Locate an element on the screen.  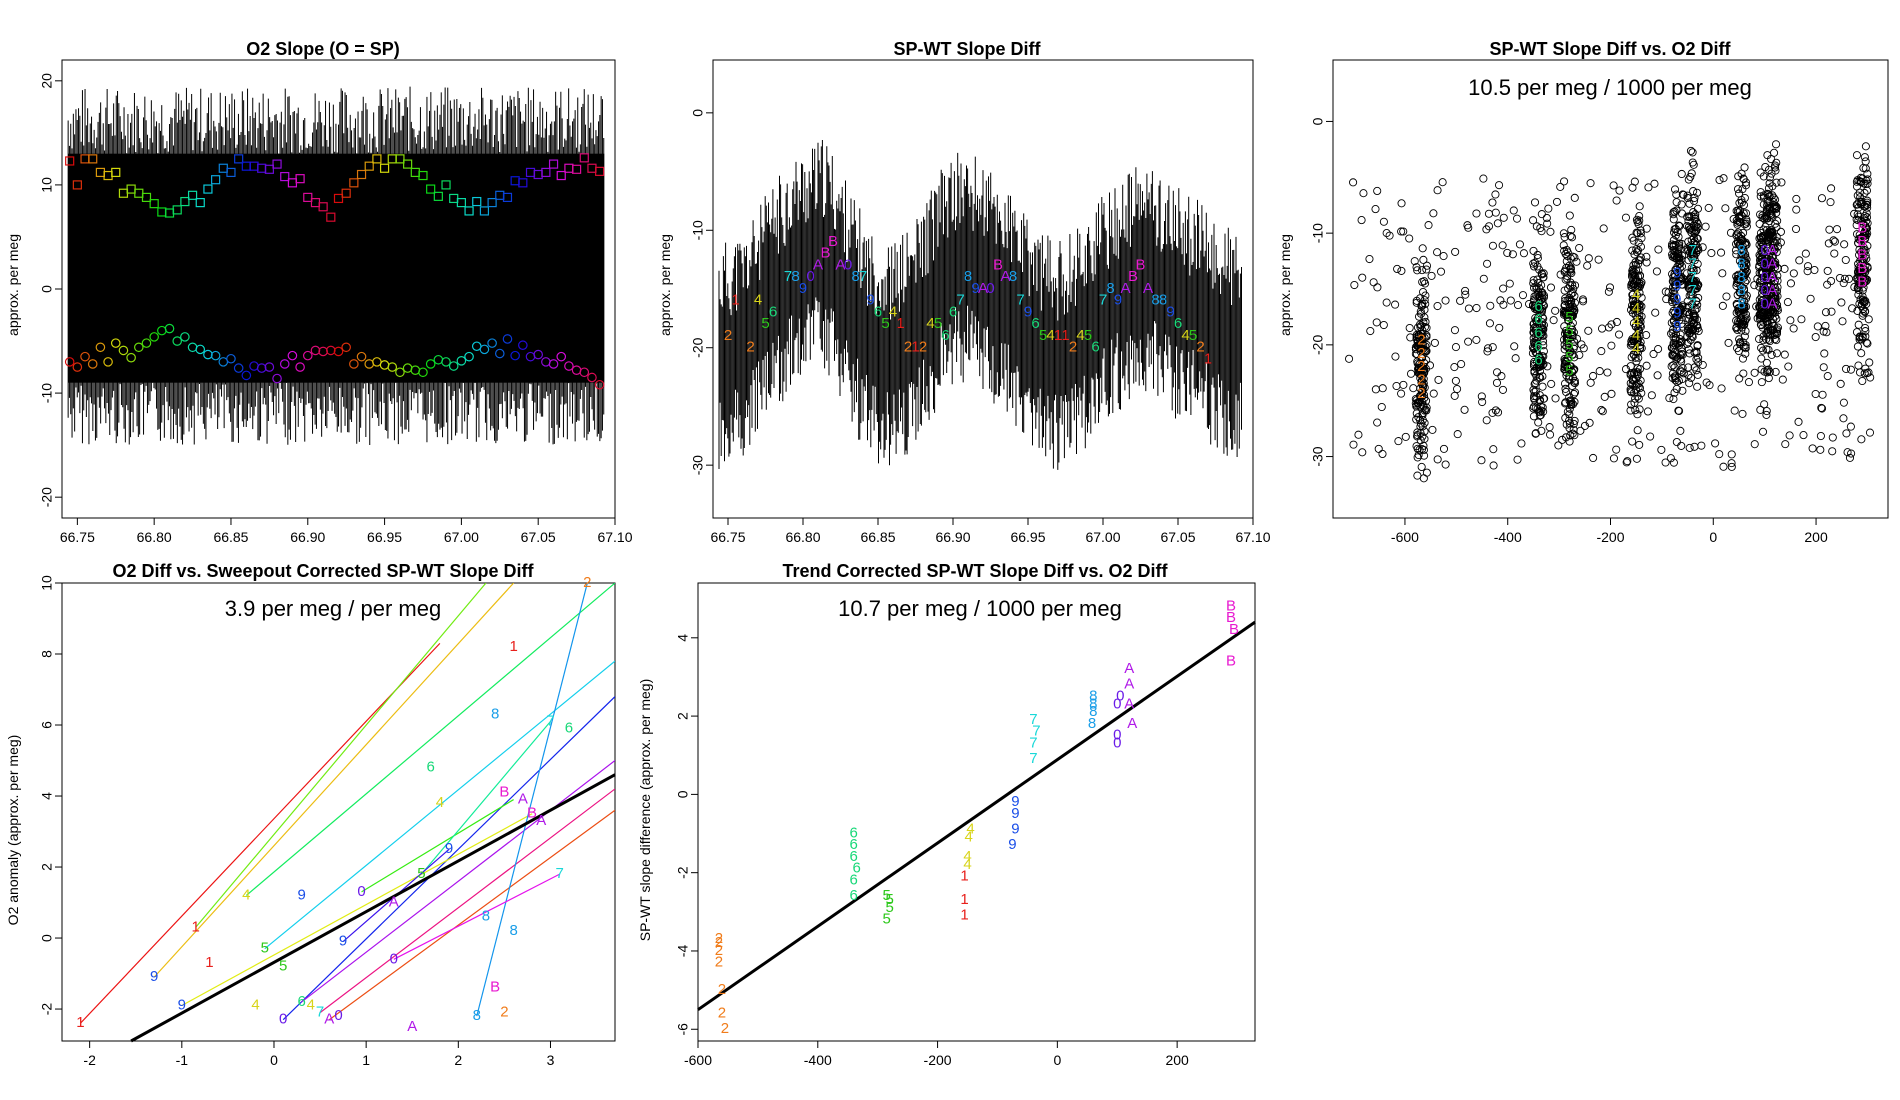
cluster-label: 2 is located at coordinates (1421, 380).